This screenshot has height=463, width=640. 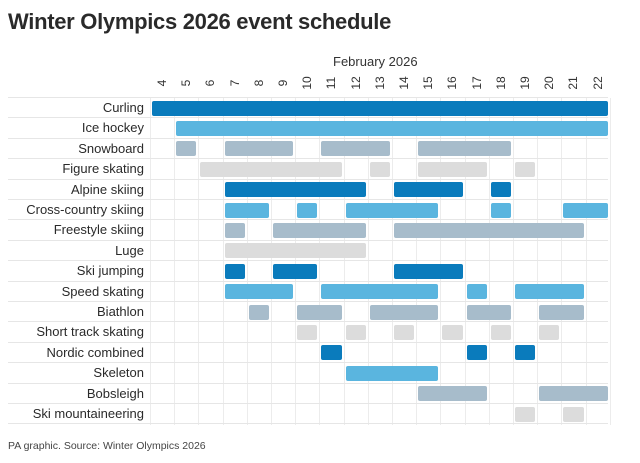 I want to click on event-label: Figure skating, so click(x=103, y=169).